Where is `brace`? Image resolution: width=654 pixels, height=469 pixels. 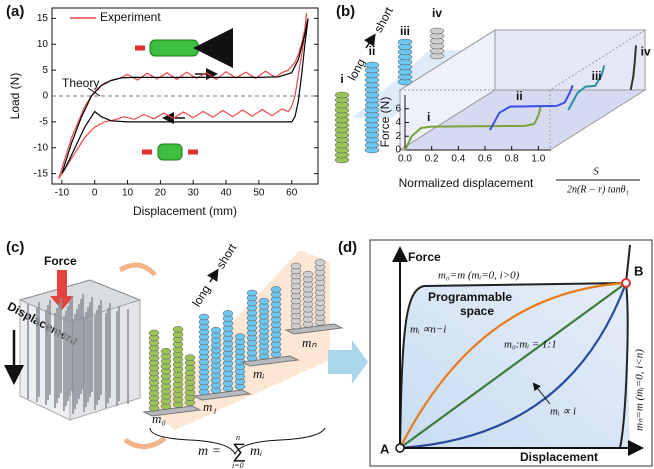 brace is located at coordinates (237, 441).